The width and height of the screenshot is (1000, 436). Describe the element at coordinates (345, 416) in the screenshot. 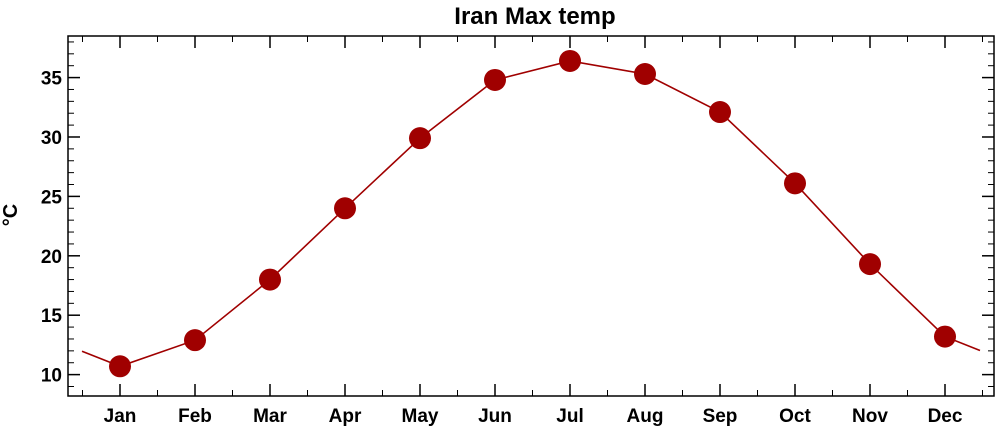

I see `x-tick-label: Apr` at that location.